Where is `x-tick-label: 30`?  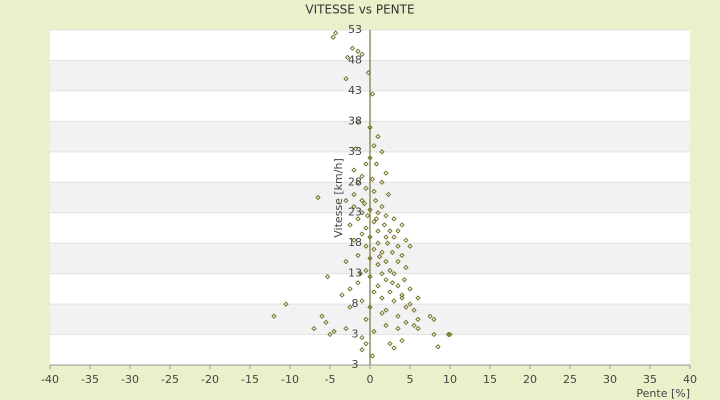
x-tick-label: 30 is located at coordinates (610, 379).